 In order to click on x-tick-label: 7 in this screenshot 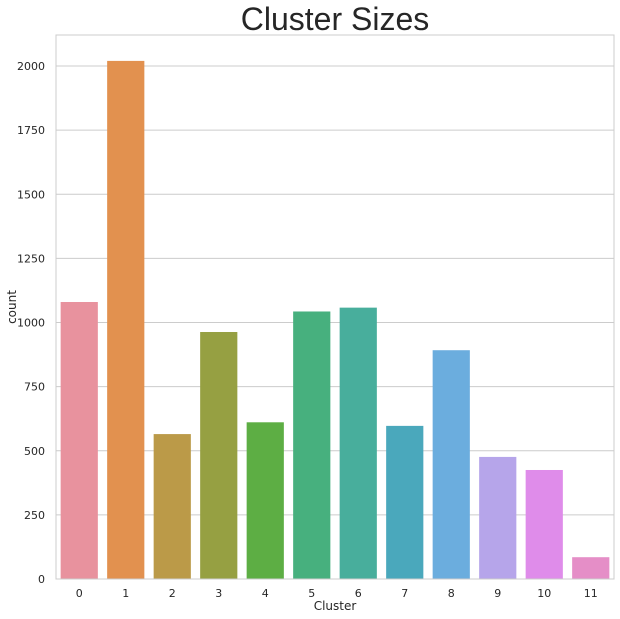, I will do `click(404, 593)`.